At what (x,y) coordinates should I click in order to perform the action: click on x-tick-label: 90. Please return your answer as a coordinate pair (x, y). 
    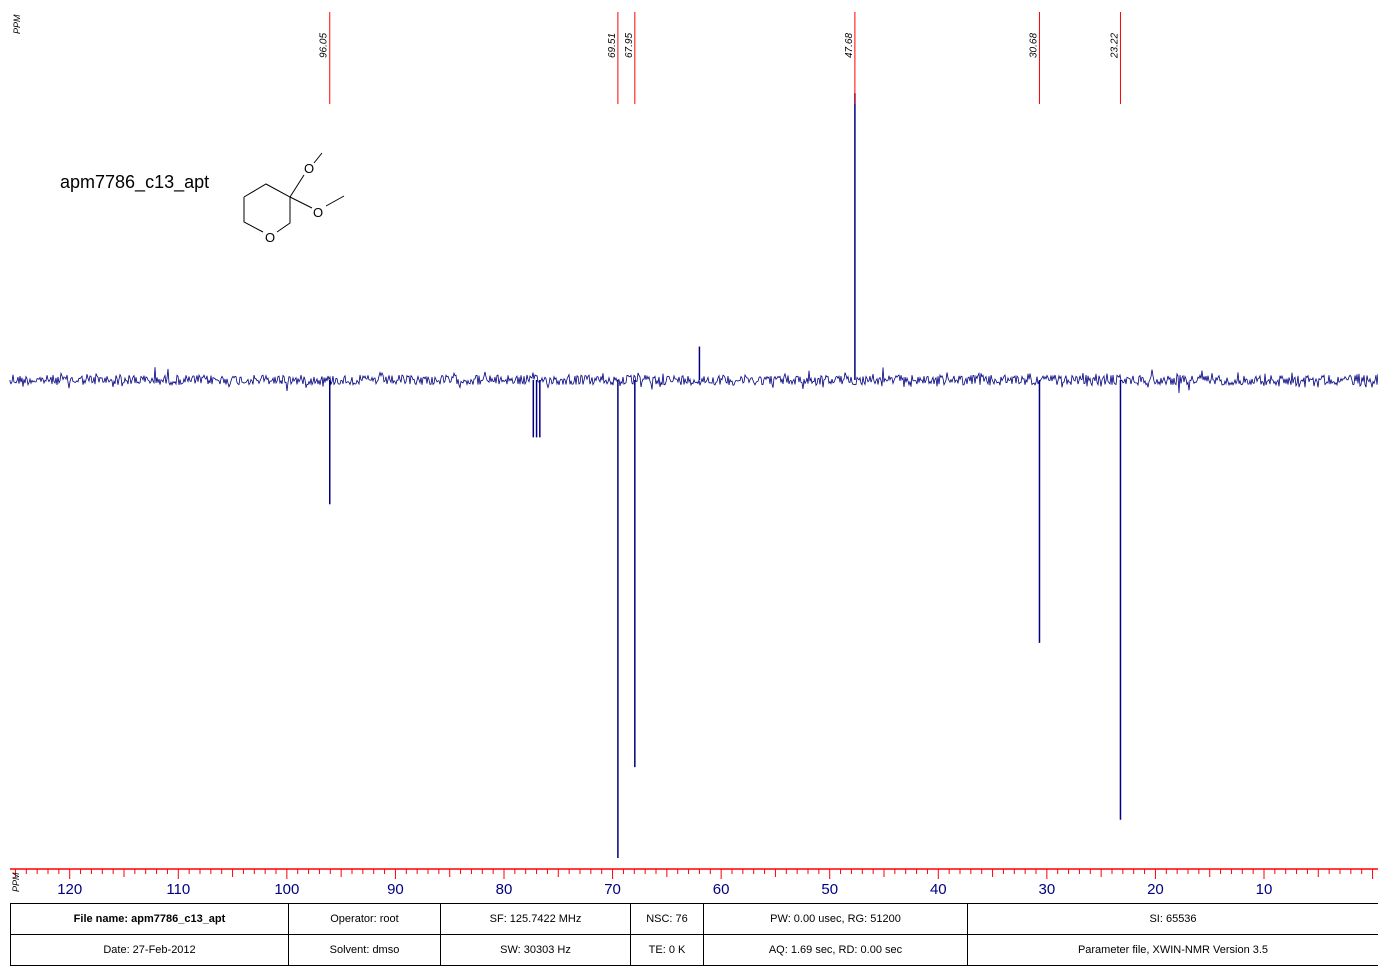
    Looking at the image, I should click on (395, 889).